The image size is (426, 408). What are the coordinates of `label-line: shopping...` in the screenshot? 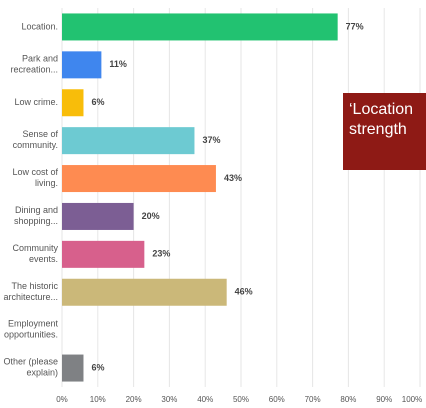 It's located at (36, 221).